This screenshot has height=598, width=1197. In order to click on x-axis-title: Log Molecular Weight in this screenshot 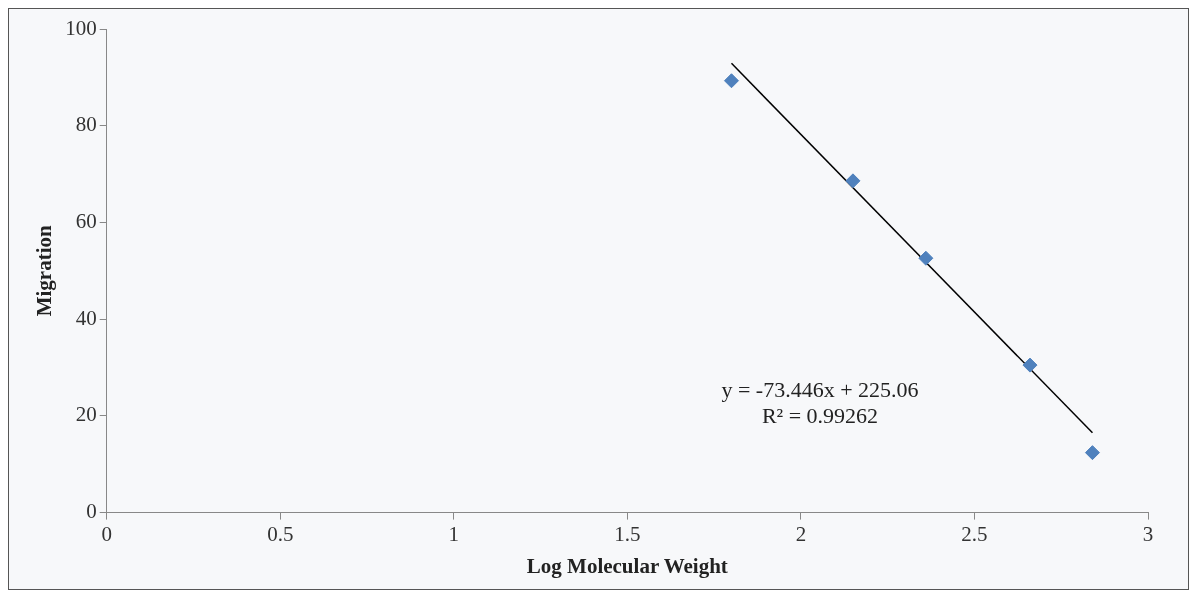, I will do `click(627, 565)`.